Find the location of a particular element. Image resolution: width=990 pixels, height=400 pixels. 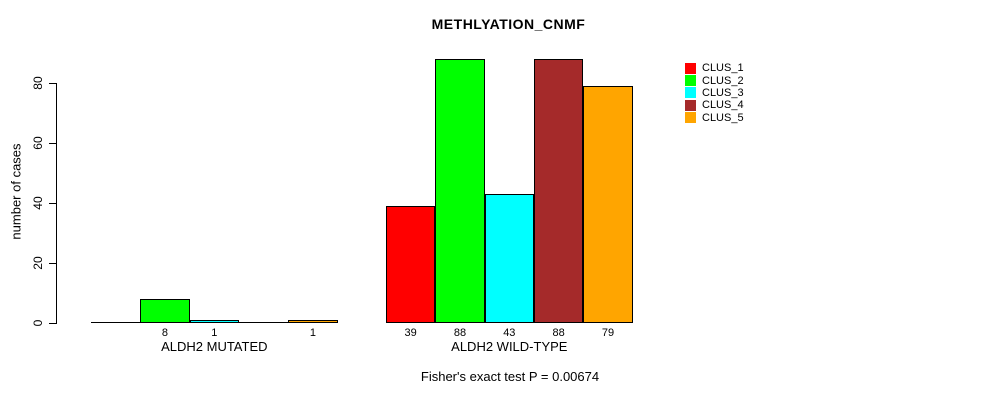

y-tick-label: 60 is located at coordinates (38, 143).